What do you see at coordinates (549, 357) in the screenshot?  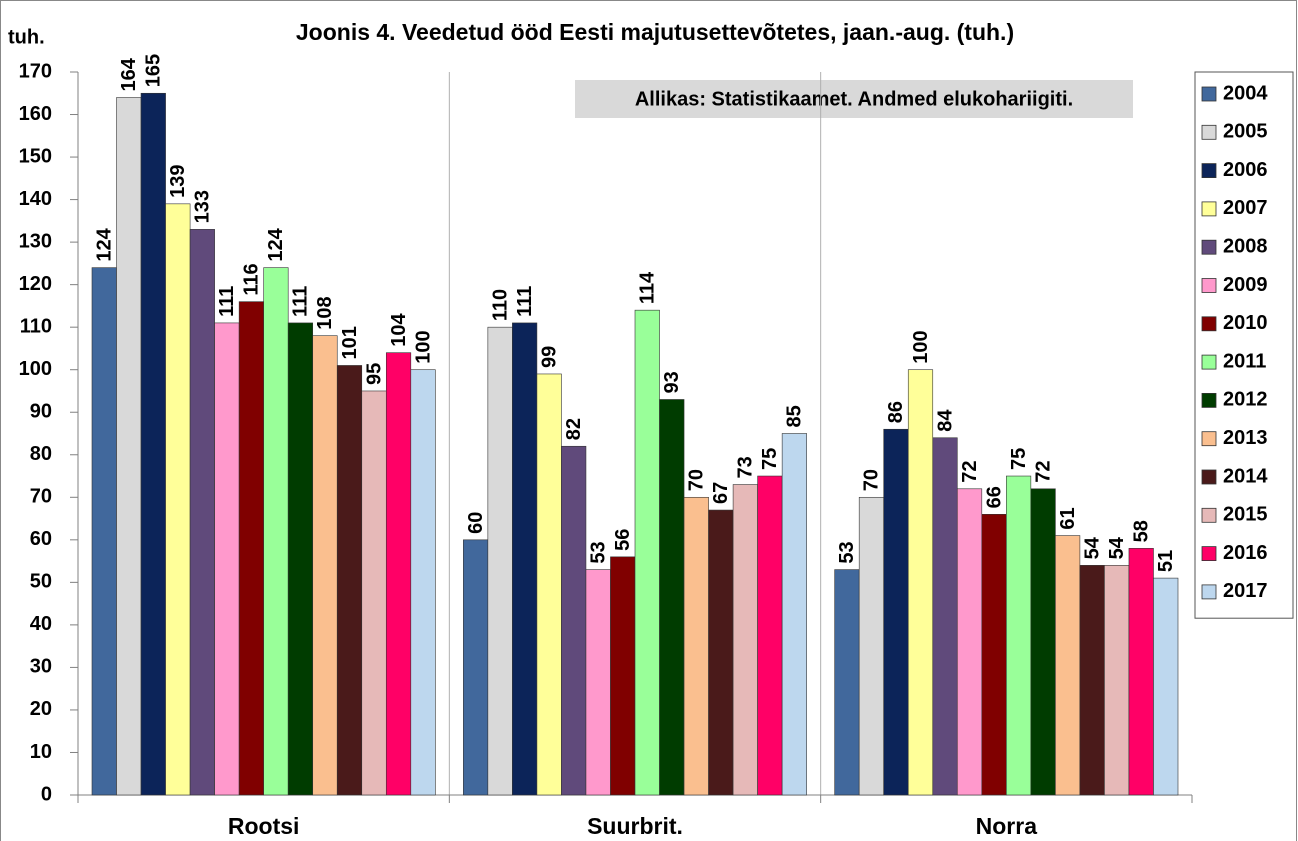 I see `data-label: 99` at bounding box center [549, 357].